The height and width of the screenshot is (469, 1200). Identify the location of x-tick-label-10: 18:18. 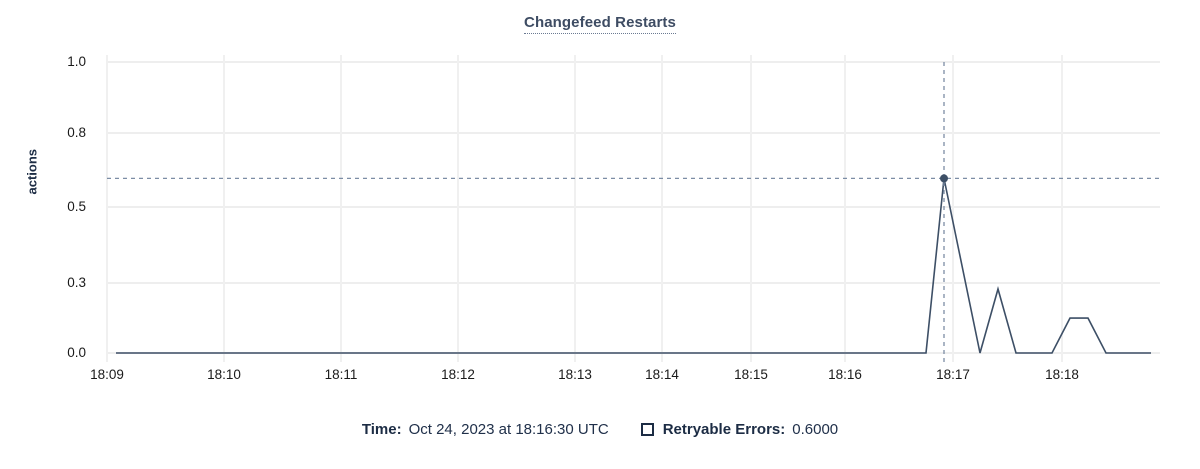
(1062, 374).